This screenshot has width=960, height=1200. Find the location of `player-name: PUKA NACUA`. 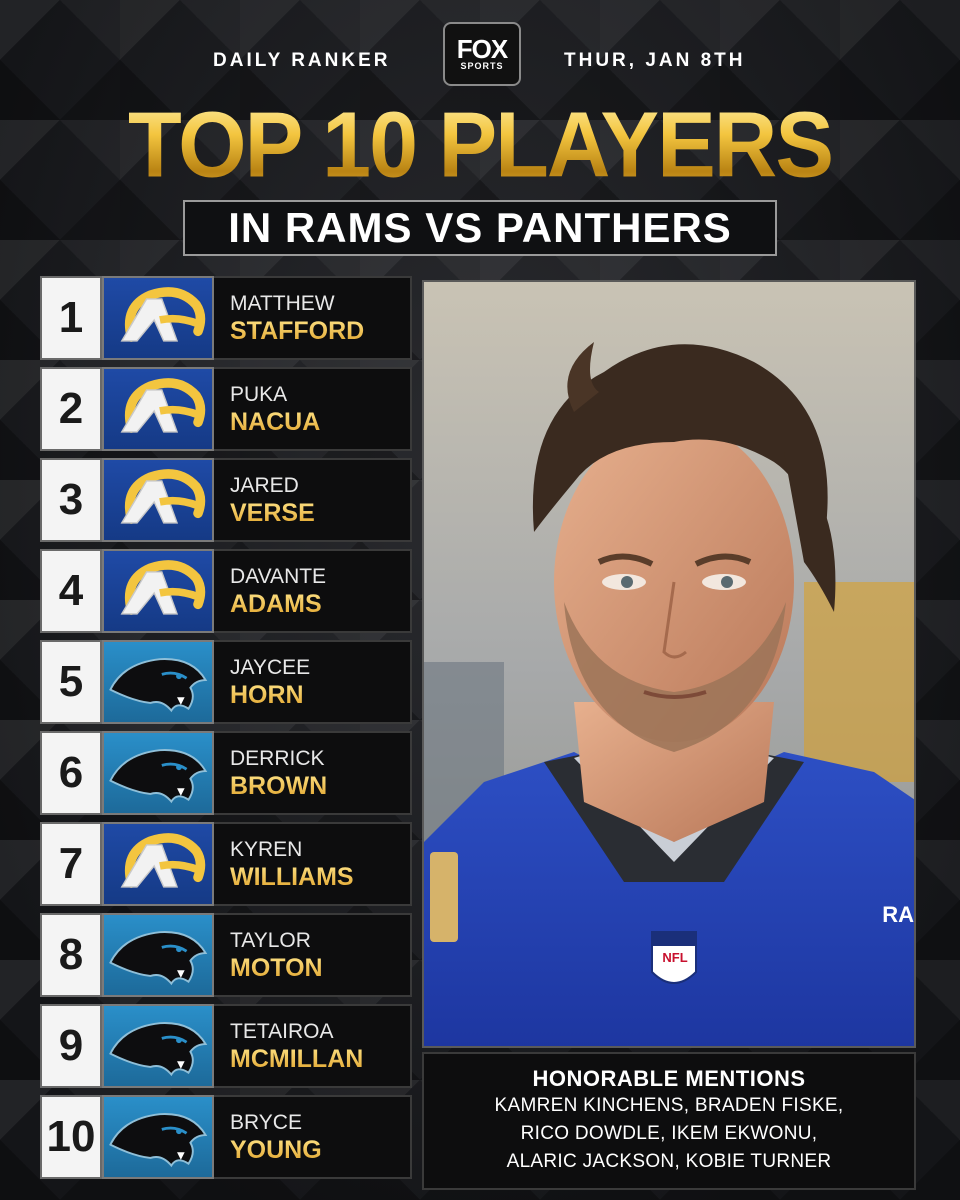

player-name: PUKA NACUA is located at coordinates (313, 409).